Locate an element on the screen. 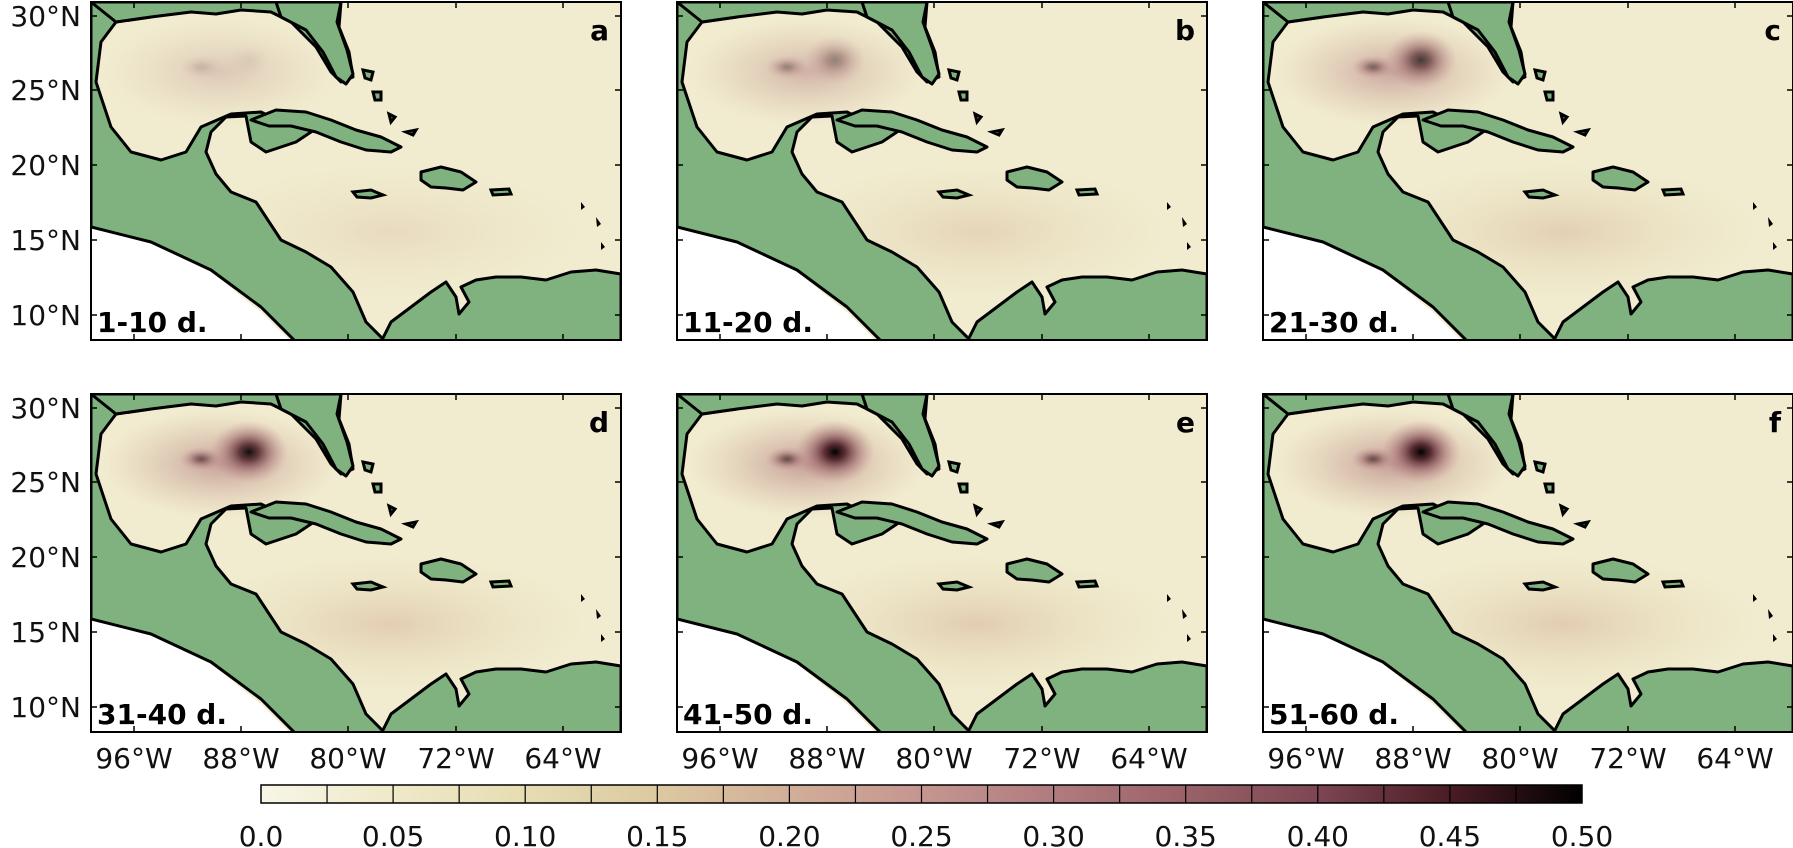 The width and height of the screenshot is (1793, 848). map-panel-a: a 1-10 d. 30°N 25°N 20°N 15°N 10°N is located at coordinates (316, 170).